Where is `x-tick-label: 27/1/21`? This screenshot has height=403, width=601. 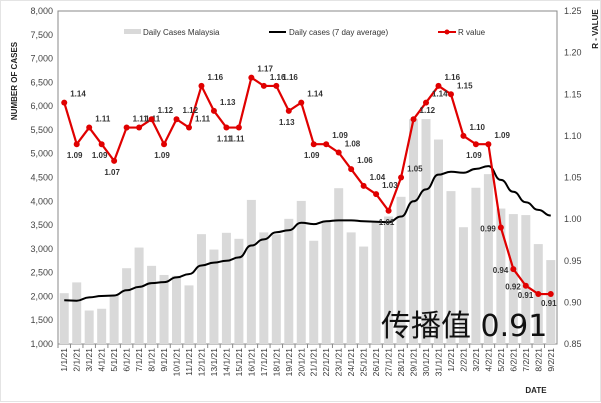
x-tick-label: 27/1/21 is located at coordinates (389, 362).